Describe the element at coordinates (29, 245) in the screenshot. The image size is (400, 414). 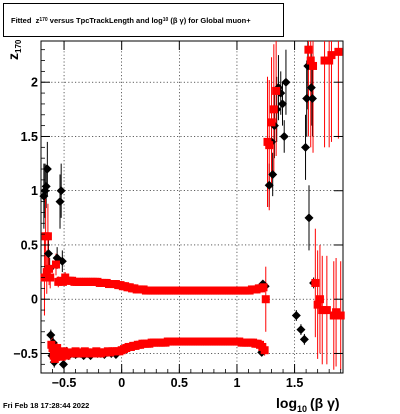
I see `y-tick-label: 0.5` at that location.